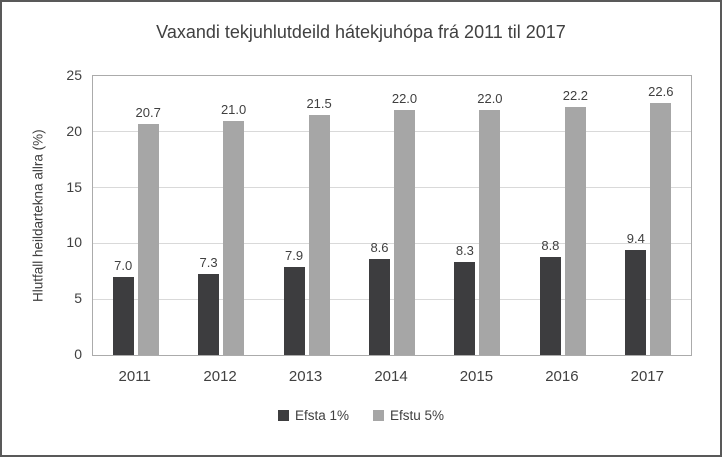 The height and width of the screenshot is (457, 722). Describe the element at coordinates (123, 265) in the screenshot. I see `bar-value-label: 7.0` at that location.